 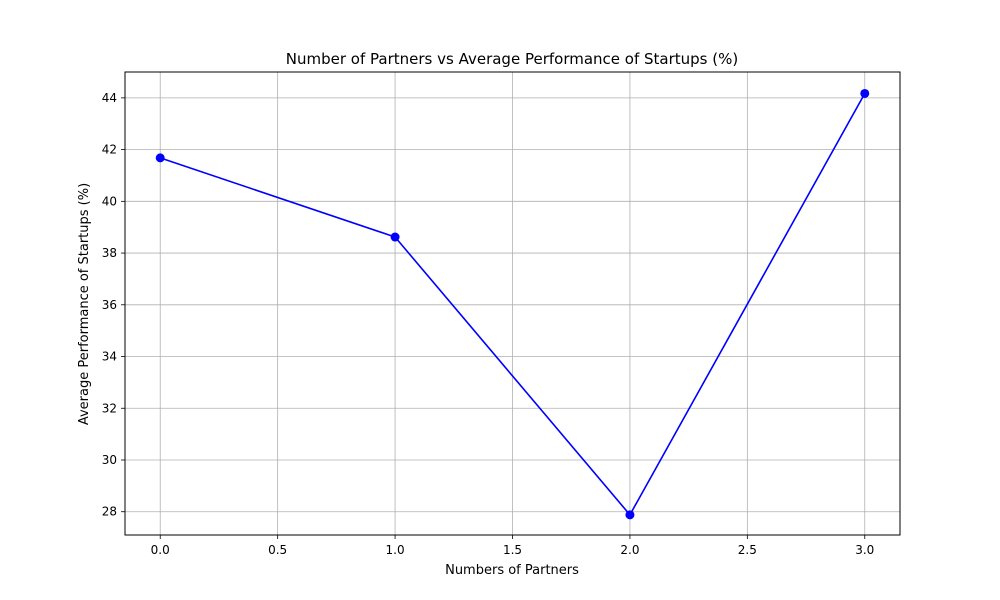 I want to click on y-tick-label: 28, so click(x=109, y=512).